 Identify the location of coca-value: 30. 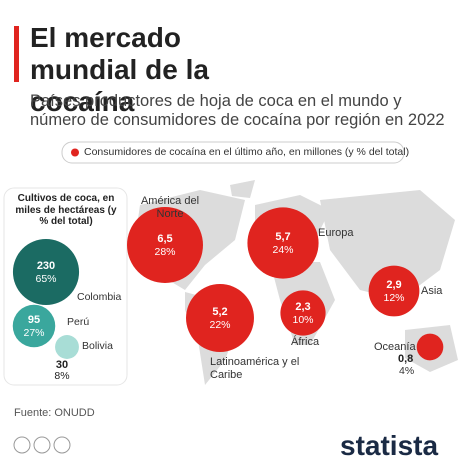
(62, 365).